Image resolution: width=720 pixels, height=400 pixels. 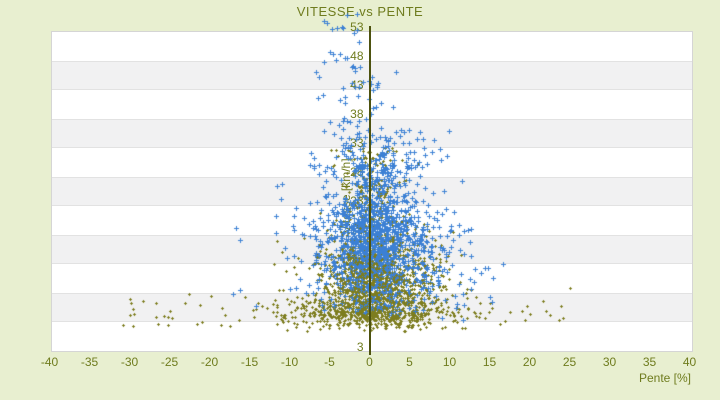 I want to click on y-axis-line, so click(x=370, y=190).